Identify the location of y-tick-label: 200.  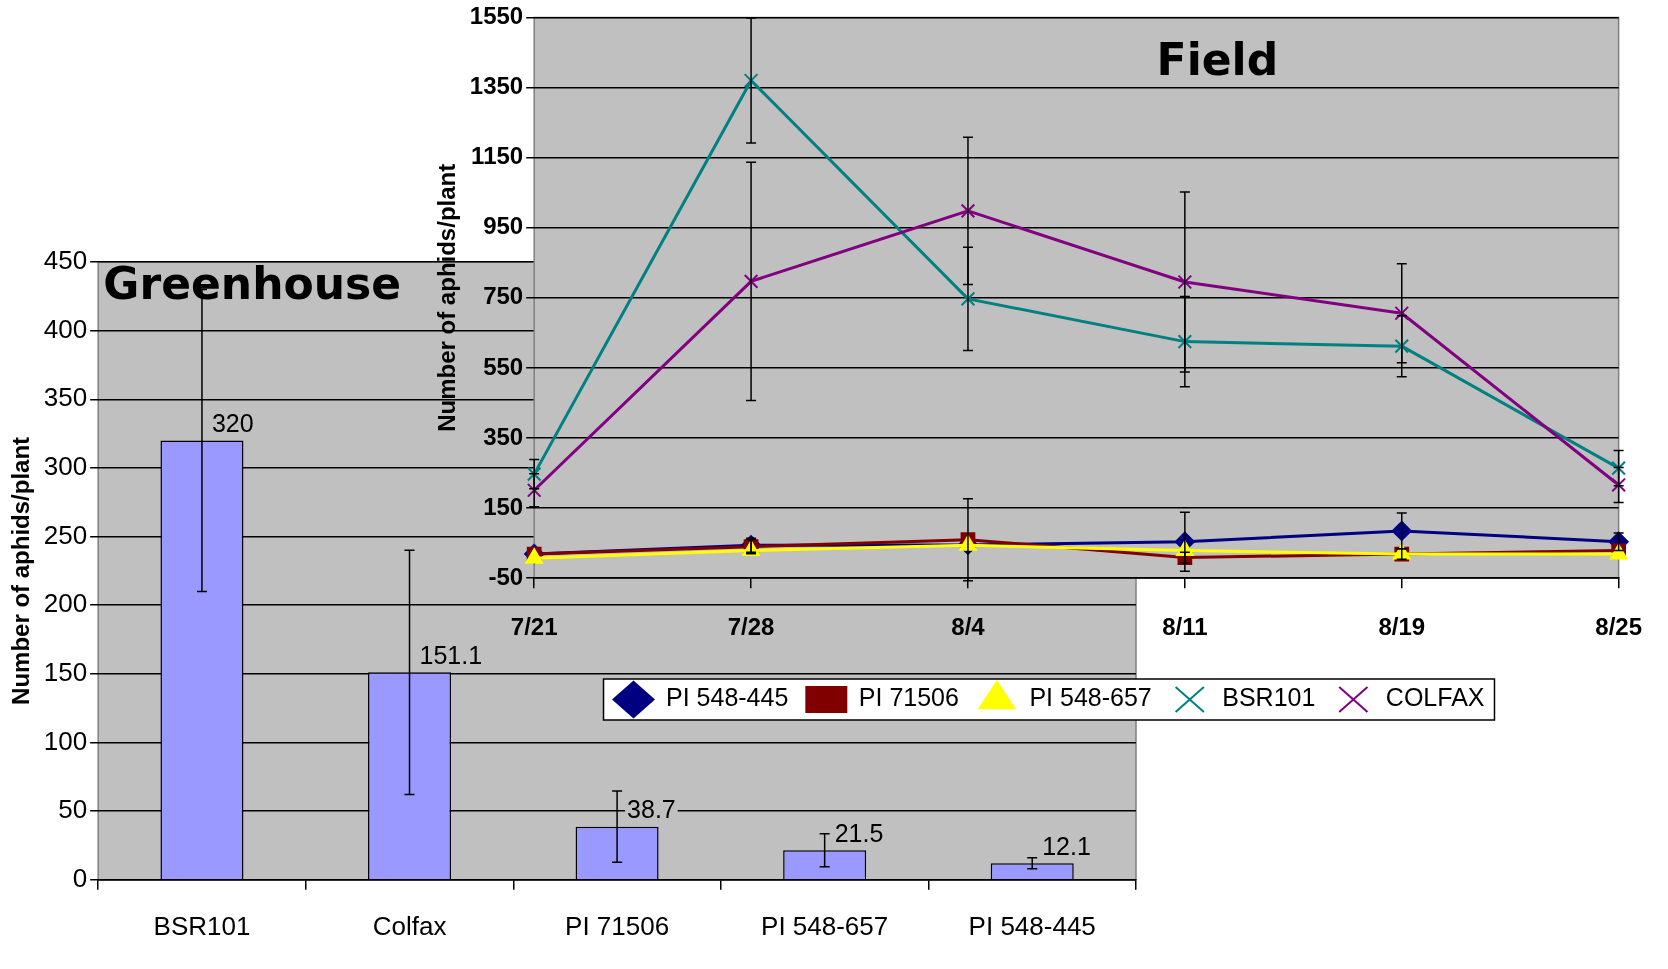
(65, 603).